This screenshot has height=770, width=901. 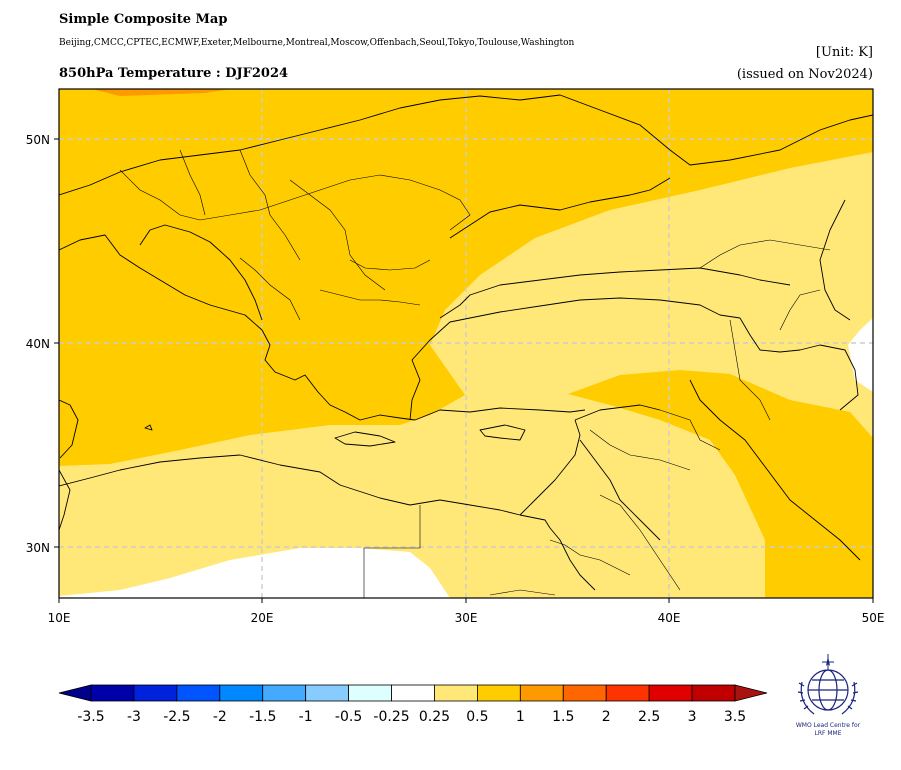 I want to click on logo-caption-line1: WMO Lead Centre for, so click(x=828, y=725).